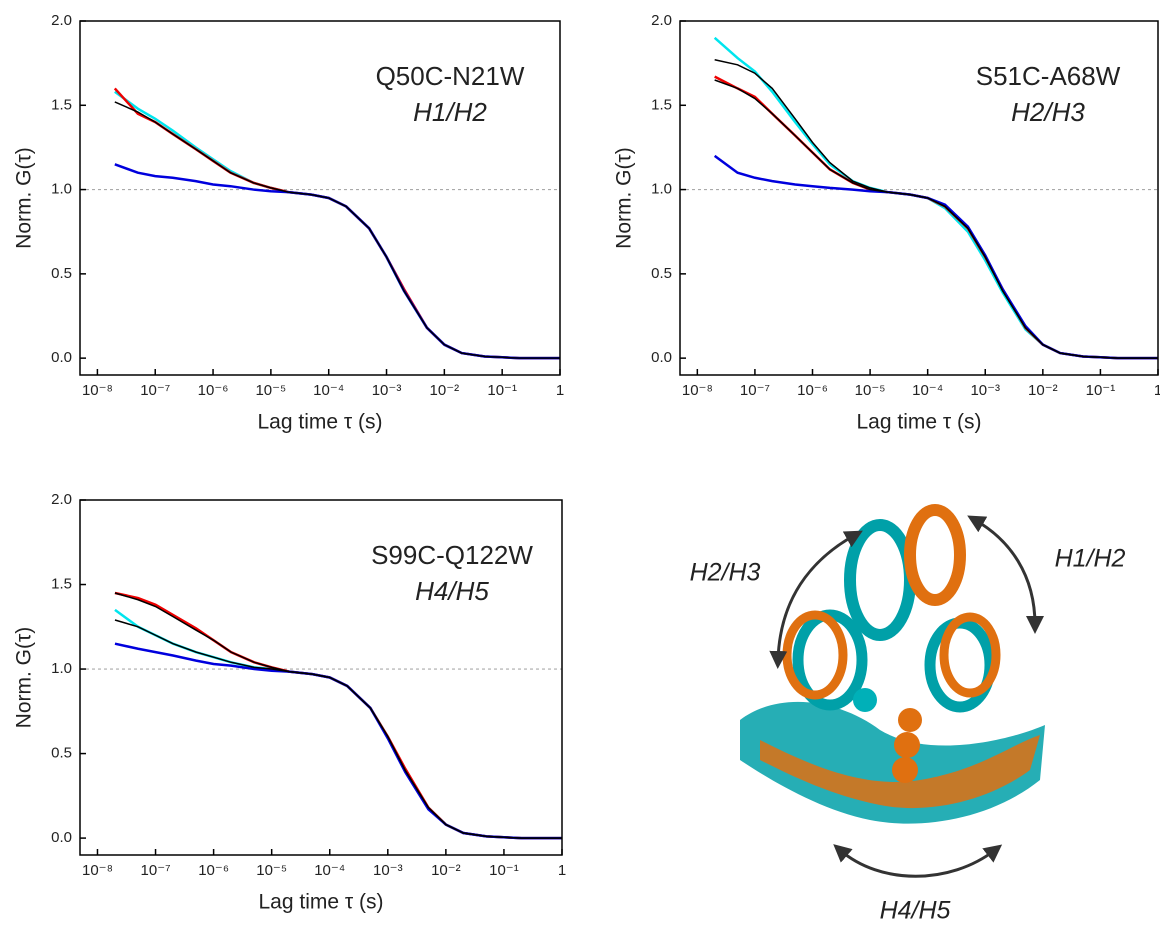  I want to click on annotation: H2/H3, so click(1048, 112).